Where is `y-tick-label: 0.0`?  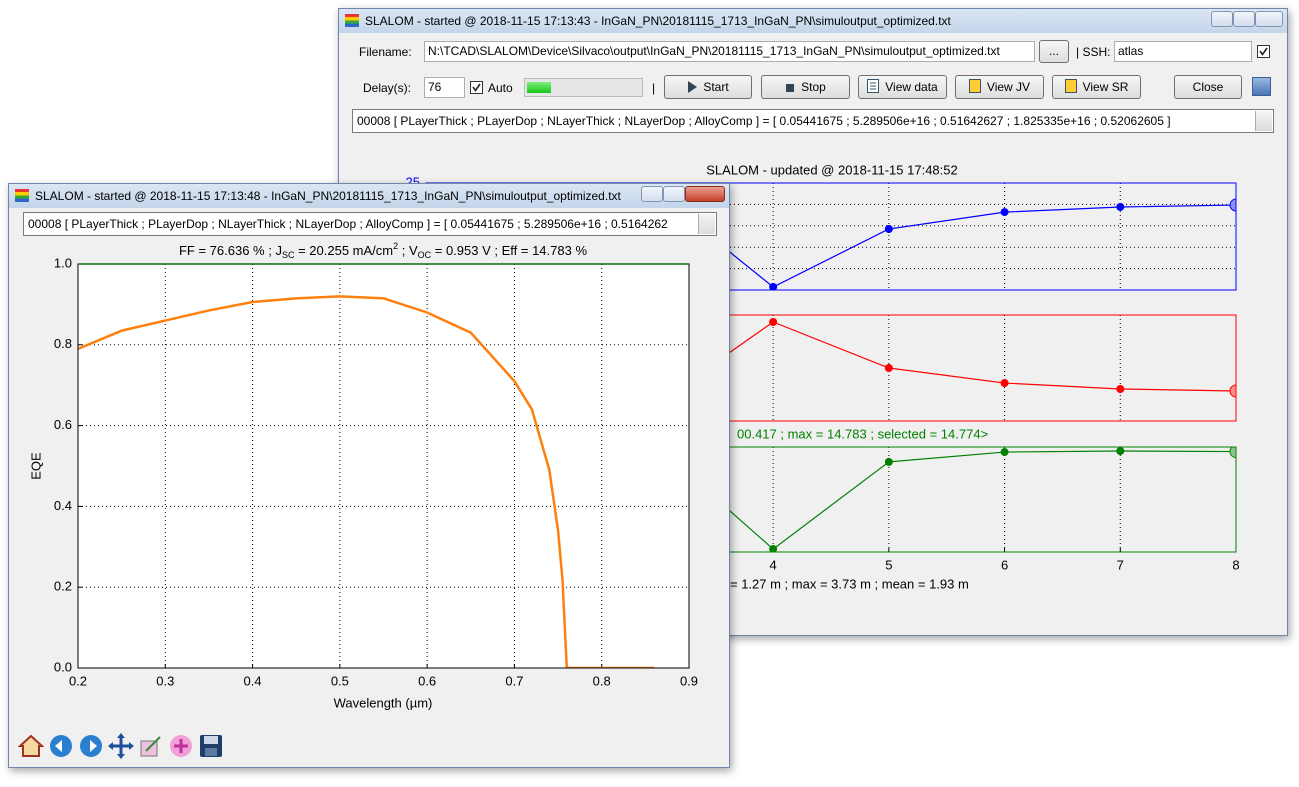
y-tick-label: 0.0 is located at coordinates (63, 666).